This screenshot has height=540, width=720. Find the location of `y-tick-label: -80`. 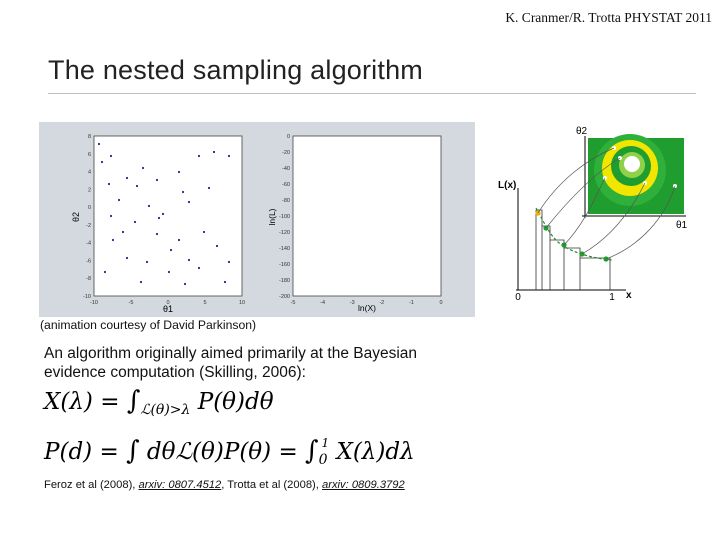

y-tick-label: -80 is located at coordinates (286, 201).